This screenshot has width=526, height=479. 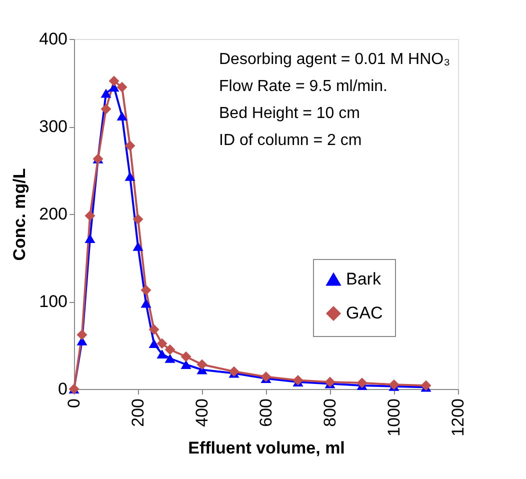 I want to click on x-tick-label: 200, so click(x=138, y=412).